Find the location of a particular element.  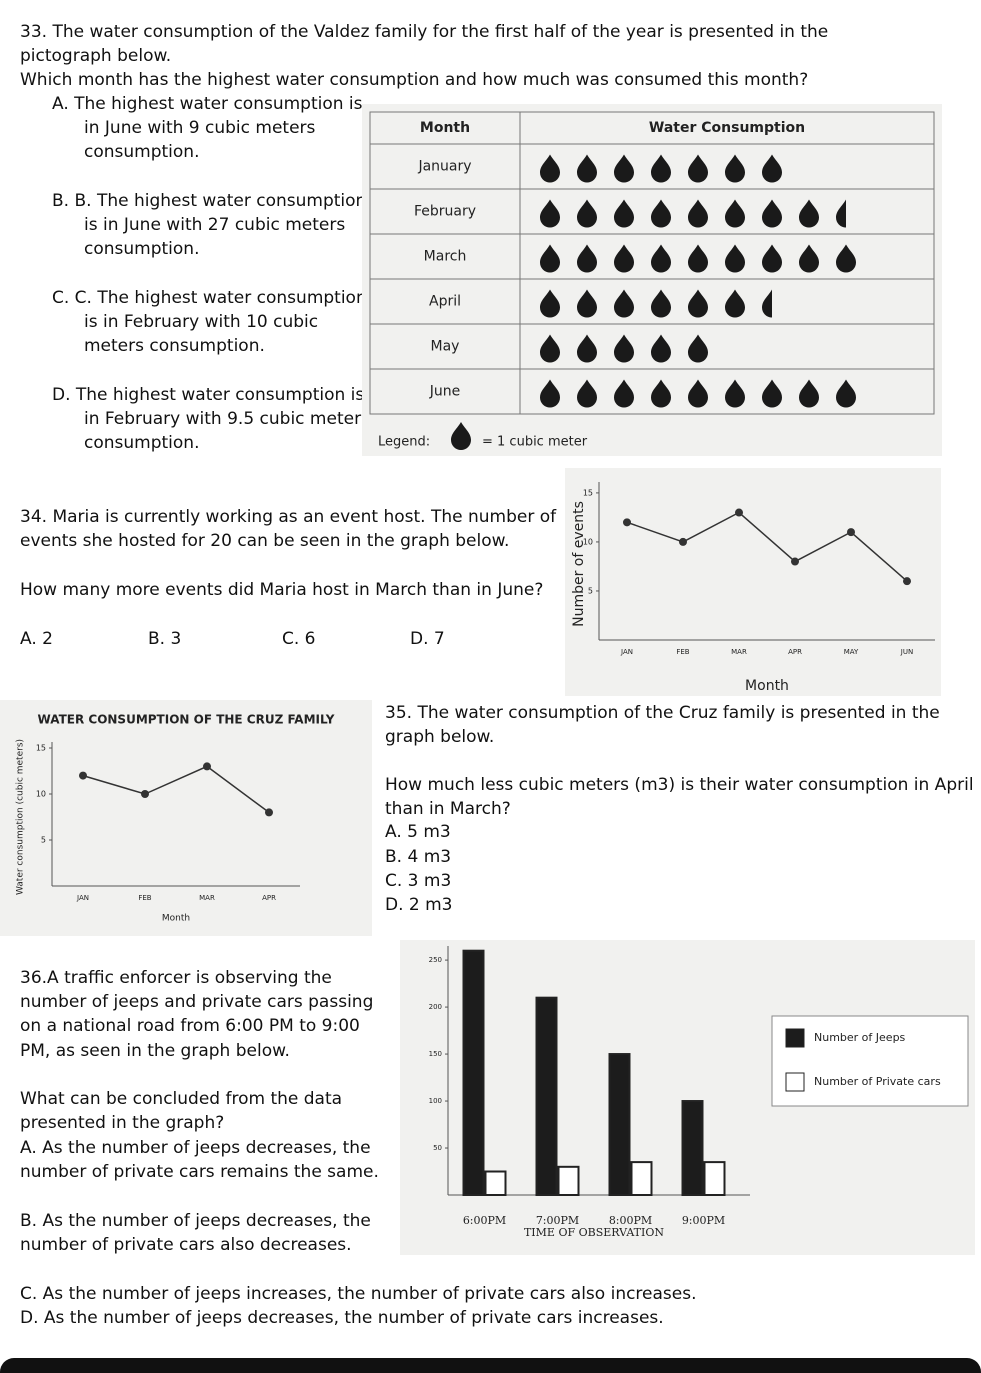

y-tick-label: 5 is located at coordinates (590, 590).